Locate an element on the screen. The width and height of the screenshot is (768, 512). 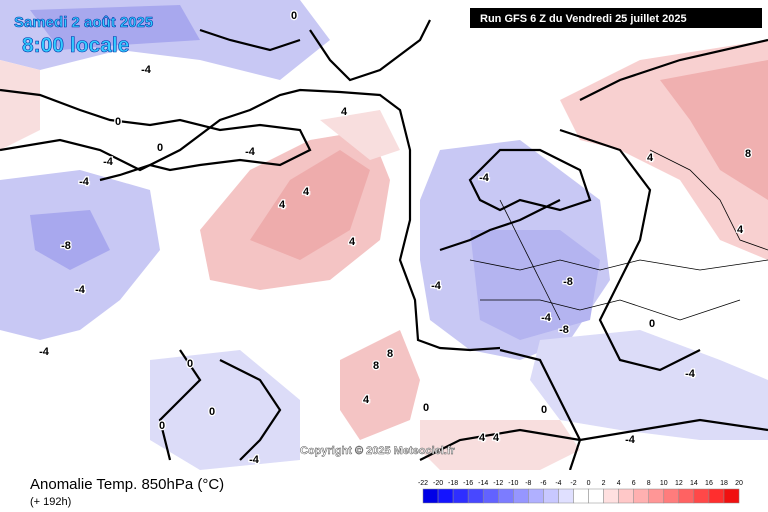
legend-tick-label: 0 is located at coordinates (589, 483).